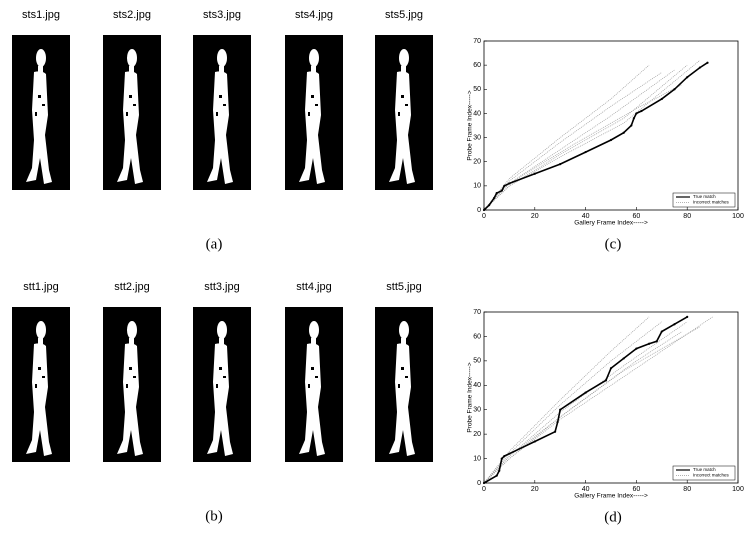 This screenshot has width=744, height=534. I want to click on image-label: sts4.jpg, so click(314, 15).